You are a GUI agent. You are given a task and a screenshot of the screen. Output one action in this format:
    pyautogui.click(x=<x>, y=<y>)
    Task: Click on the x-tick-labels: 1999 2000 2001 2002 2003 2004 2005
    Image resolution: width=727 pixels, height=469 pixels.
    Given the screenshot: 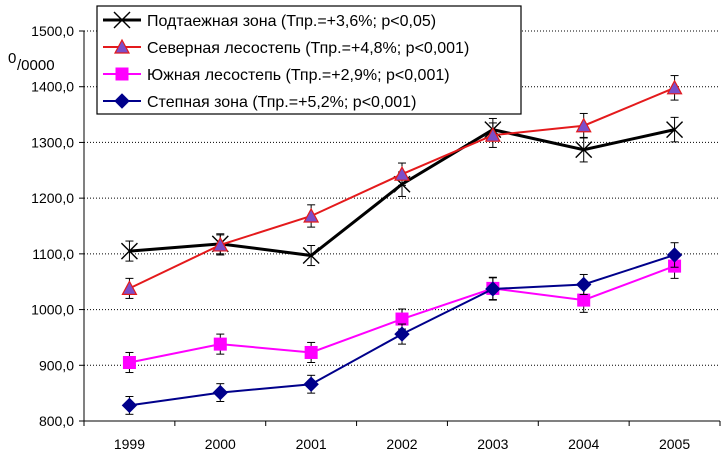 What is the action you would take?
    pyautogui.click(x=402, y=444)
    